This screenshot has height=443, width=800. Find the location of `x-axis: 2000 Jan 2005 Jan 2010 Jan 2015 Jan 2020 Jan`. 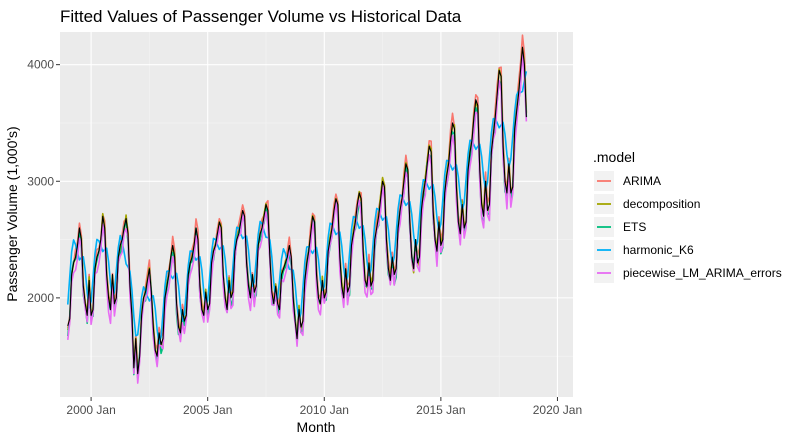

x-axis: 2000 Jan 2005 Jan 2010 Jan 2015 Jan 2020 Jan is located at coordinates (324, 407).